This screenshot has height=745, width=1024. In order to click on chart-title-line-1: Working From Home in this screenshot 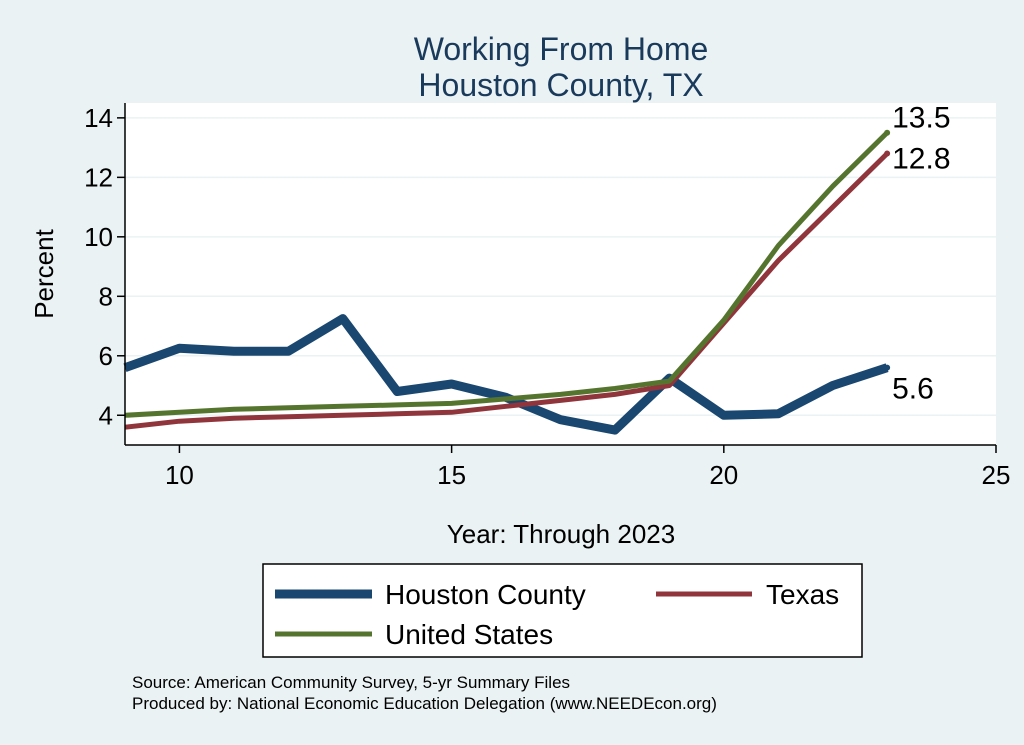, I will do `click(561, 49)`.